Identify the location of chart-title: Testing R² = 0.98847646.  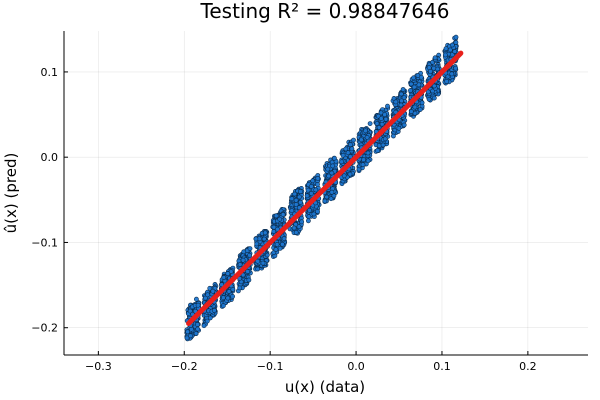
(325, 11).